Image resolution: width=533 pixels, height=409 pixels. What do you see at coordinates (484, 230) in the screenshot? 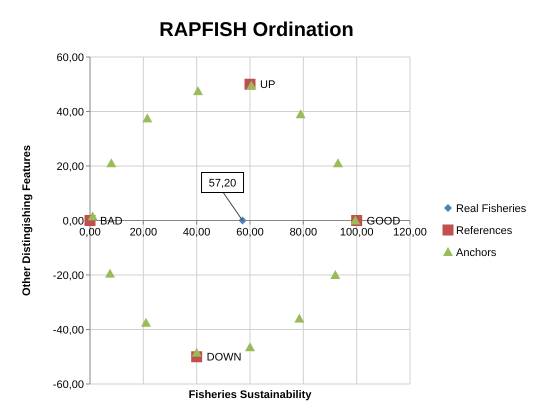
I see `legend-label: References` at bounding box center [484, 230].